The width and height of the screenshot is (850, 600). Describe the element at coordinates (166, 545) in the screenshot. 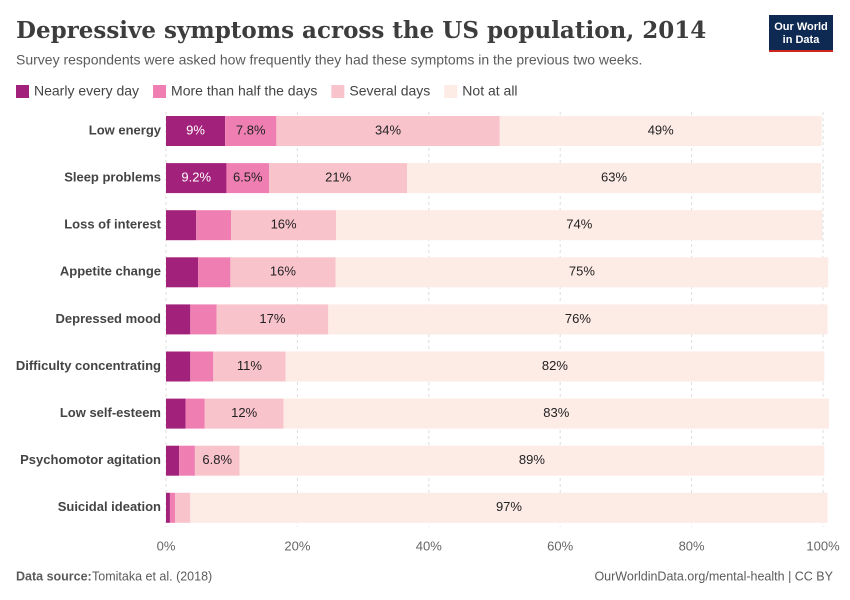

I see `x-tick-label: 0%` at that location.